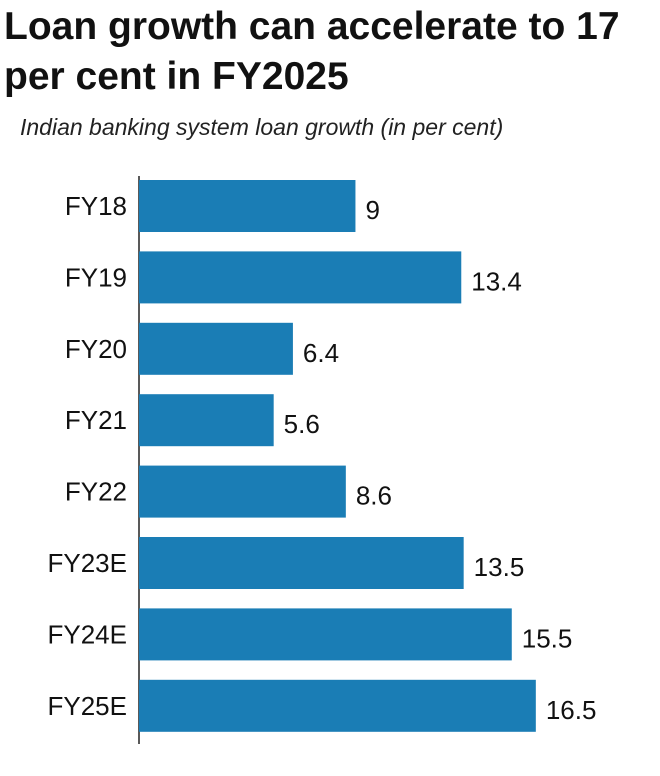 The image size is (660, 776). Describe the element at coordinates (96, 420) in the screenshot. I see `category-label-fy21: FY21` at that location.